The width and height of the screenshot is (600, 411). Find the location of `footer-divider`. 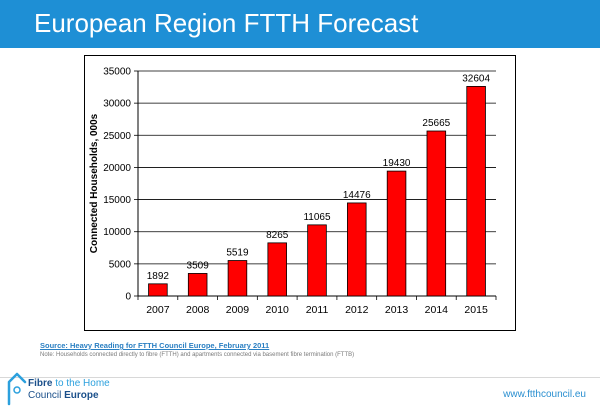

footer-divider is located at coordinates (300, 377).